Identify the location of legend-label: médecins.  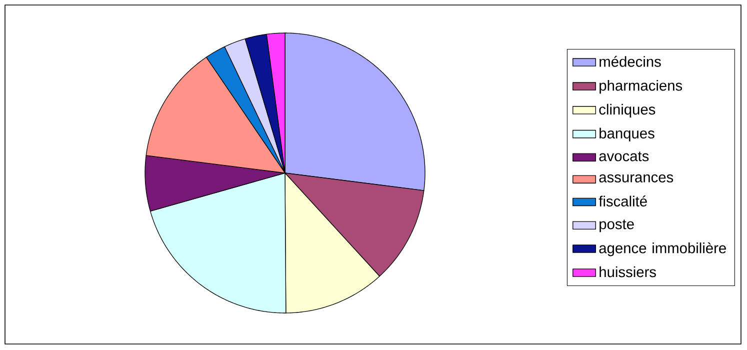
(630, 61).